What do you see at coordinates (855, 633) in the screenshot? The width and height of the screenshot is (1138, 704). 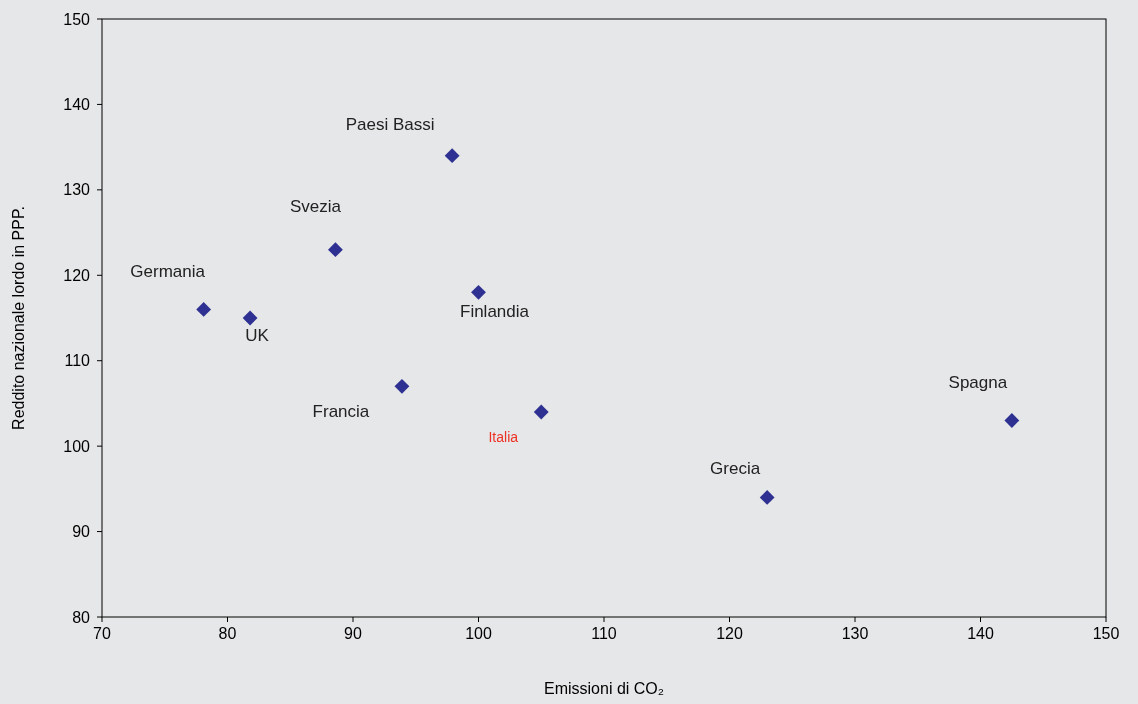 I see `x-tick-label: 130` at bounding box center [855, 633].